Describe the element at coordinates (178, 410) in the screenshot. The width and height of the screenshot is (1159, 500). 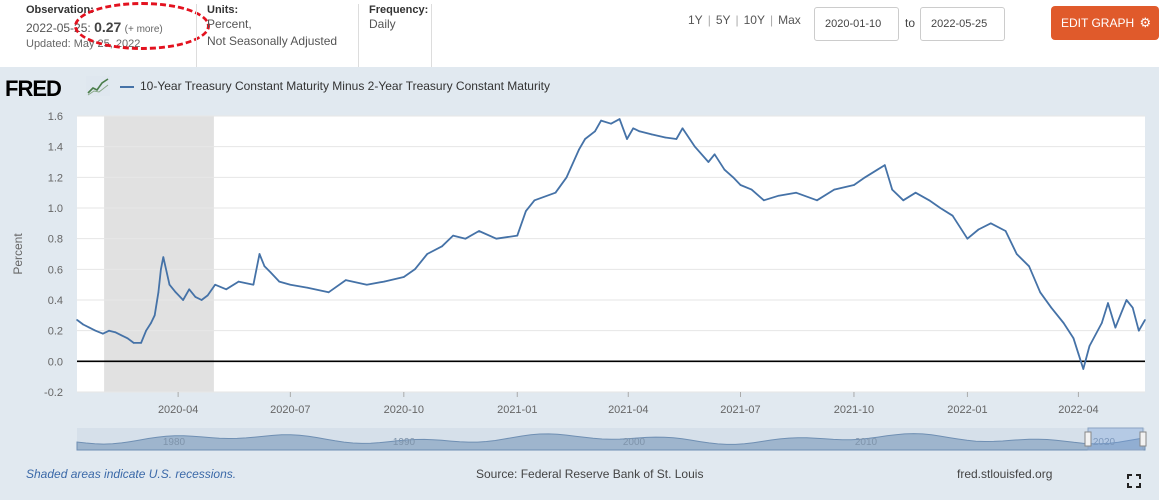
I see `x-tick-label: 2020-04` at that location.